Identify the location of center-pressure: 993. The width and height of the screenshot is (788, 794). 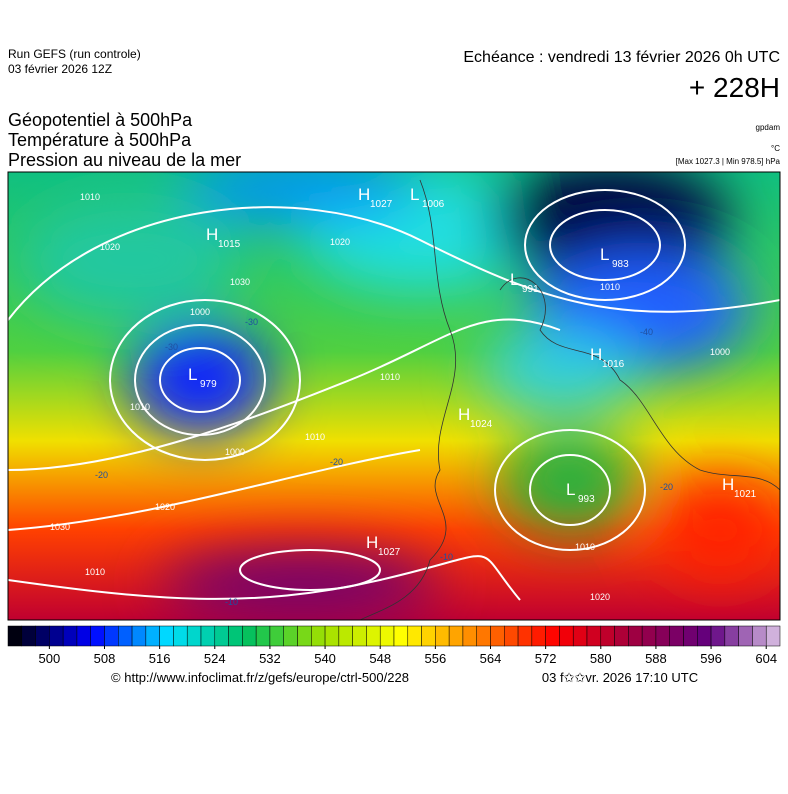
(586, 499).